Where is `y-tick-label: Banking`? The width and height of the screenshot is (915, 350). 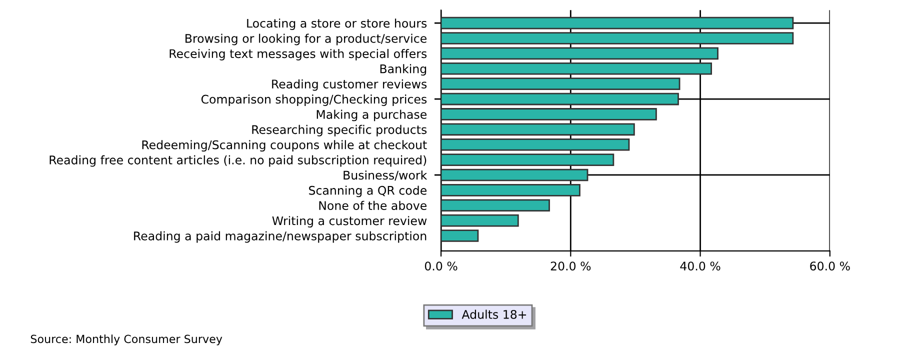
y-tick-label: Banking is located at coordinates (403, 70).